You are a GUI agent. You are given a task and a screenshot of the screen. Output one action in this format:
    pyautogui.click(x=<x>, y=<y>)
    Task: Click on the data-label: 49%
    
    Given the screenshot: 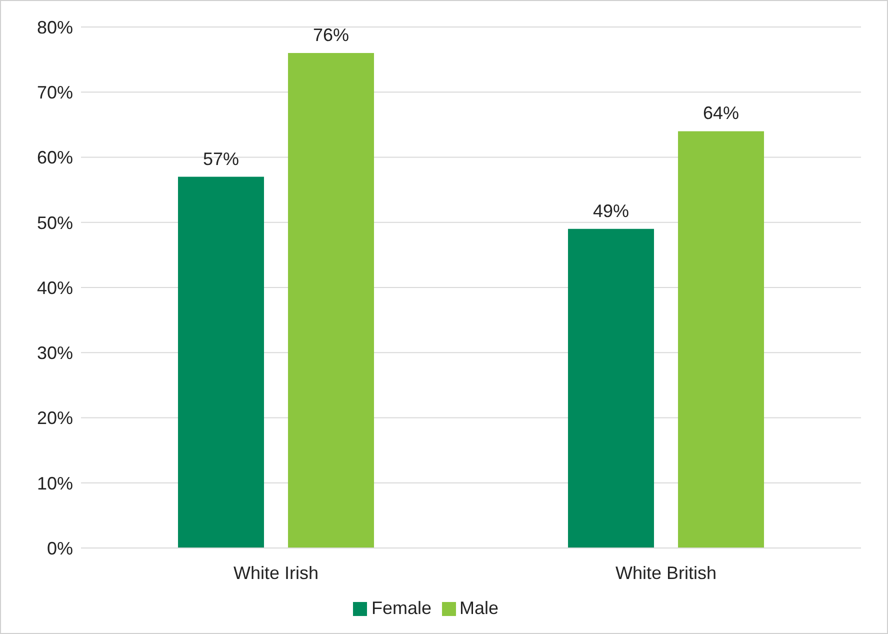 What is the action you would take?
    pyautogui.click(x=611, y=210)
    